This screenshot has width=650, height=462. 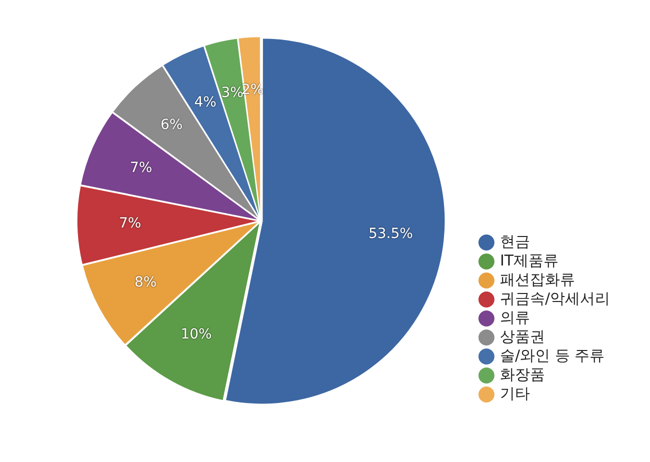 I want to click on data-label: 3%, so click(x=232, y=93).